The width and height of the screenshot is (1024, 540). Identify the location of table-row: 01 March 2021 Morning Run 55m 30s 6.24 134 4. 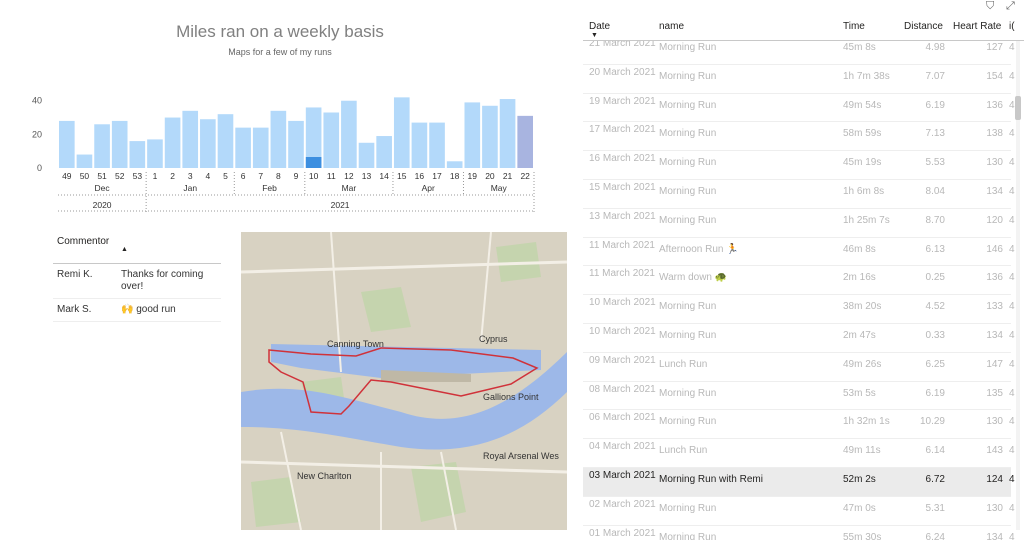
(799, 533).